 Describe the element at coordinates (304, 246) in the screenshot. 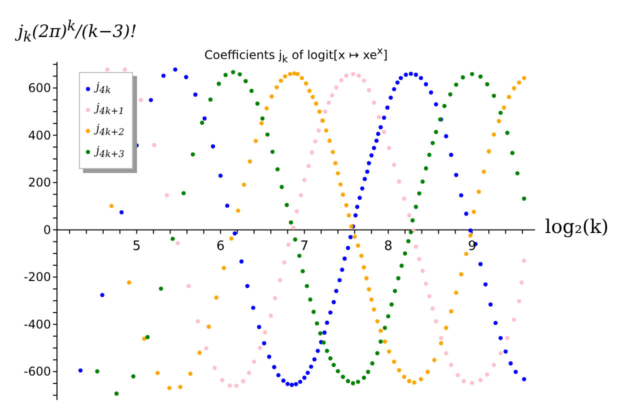

I see `x-tick-label: 7` at that location.